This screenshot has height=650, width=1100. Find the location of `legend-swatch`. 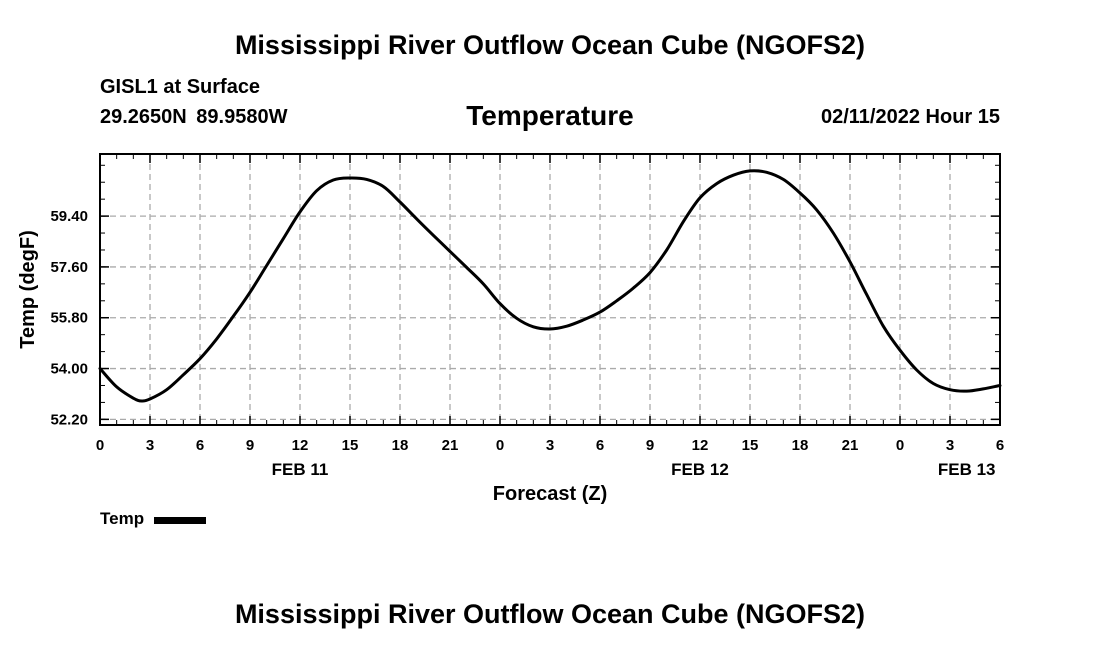

legend-swatch is located at coordinates (180, 520).